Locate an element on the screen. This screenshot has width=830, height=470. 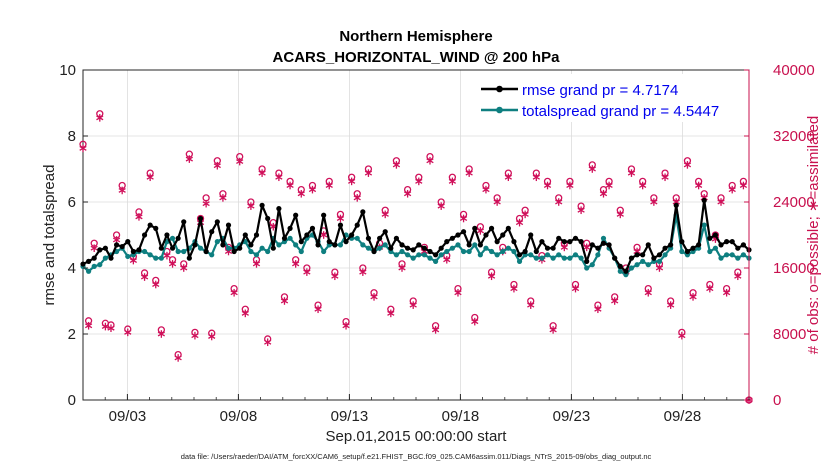
chart-title-line2: ACARS_HORIZONTAL_WIND @ 200 hPa is located at coordinates (417, 57).